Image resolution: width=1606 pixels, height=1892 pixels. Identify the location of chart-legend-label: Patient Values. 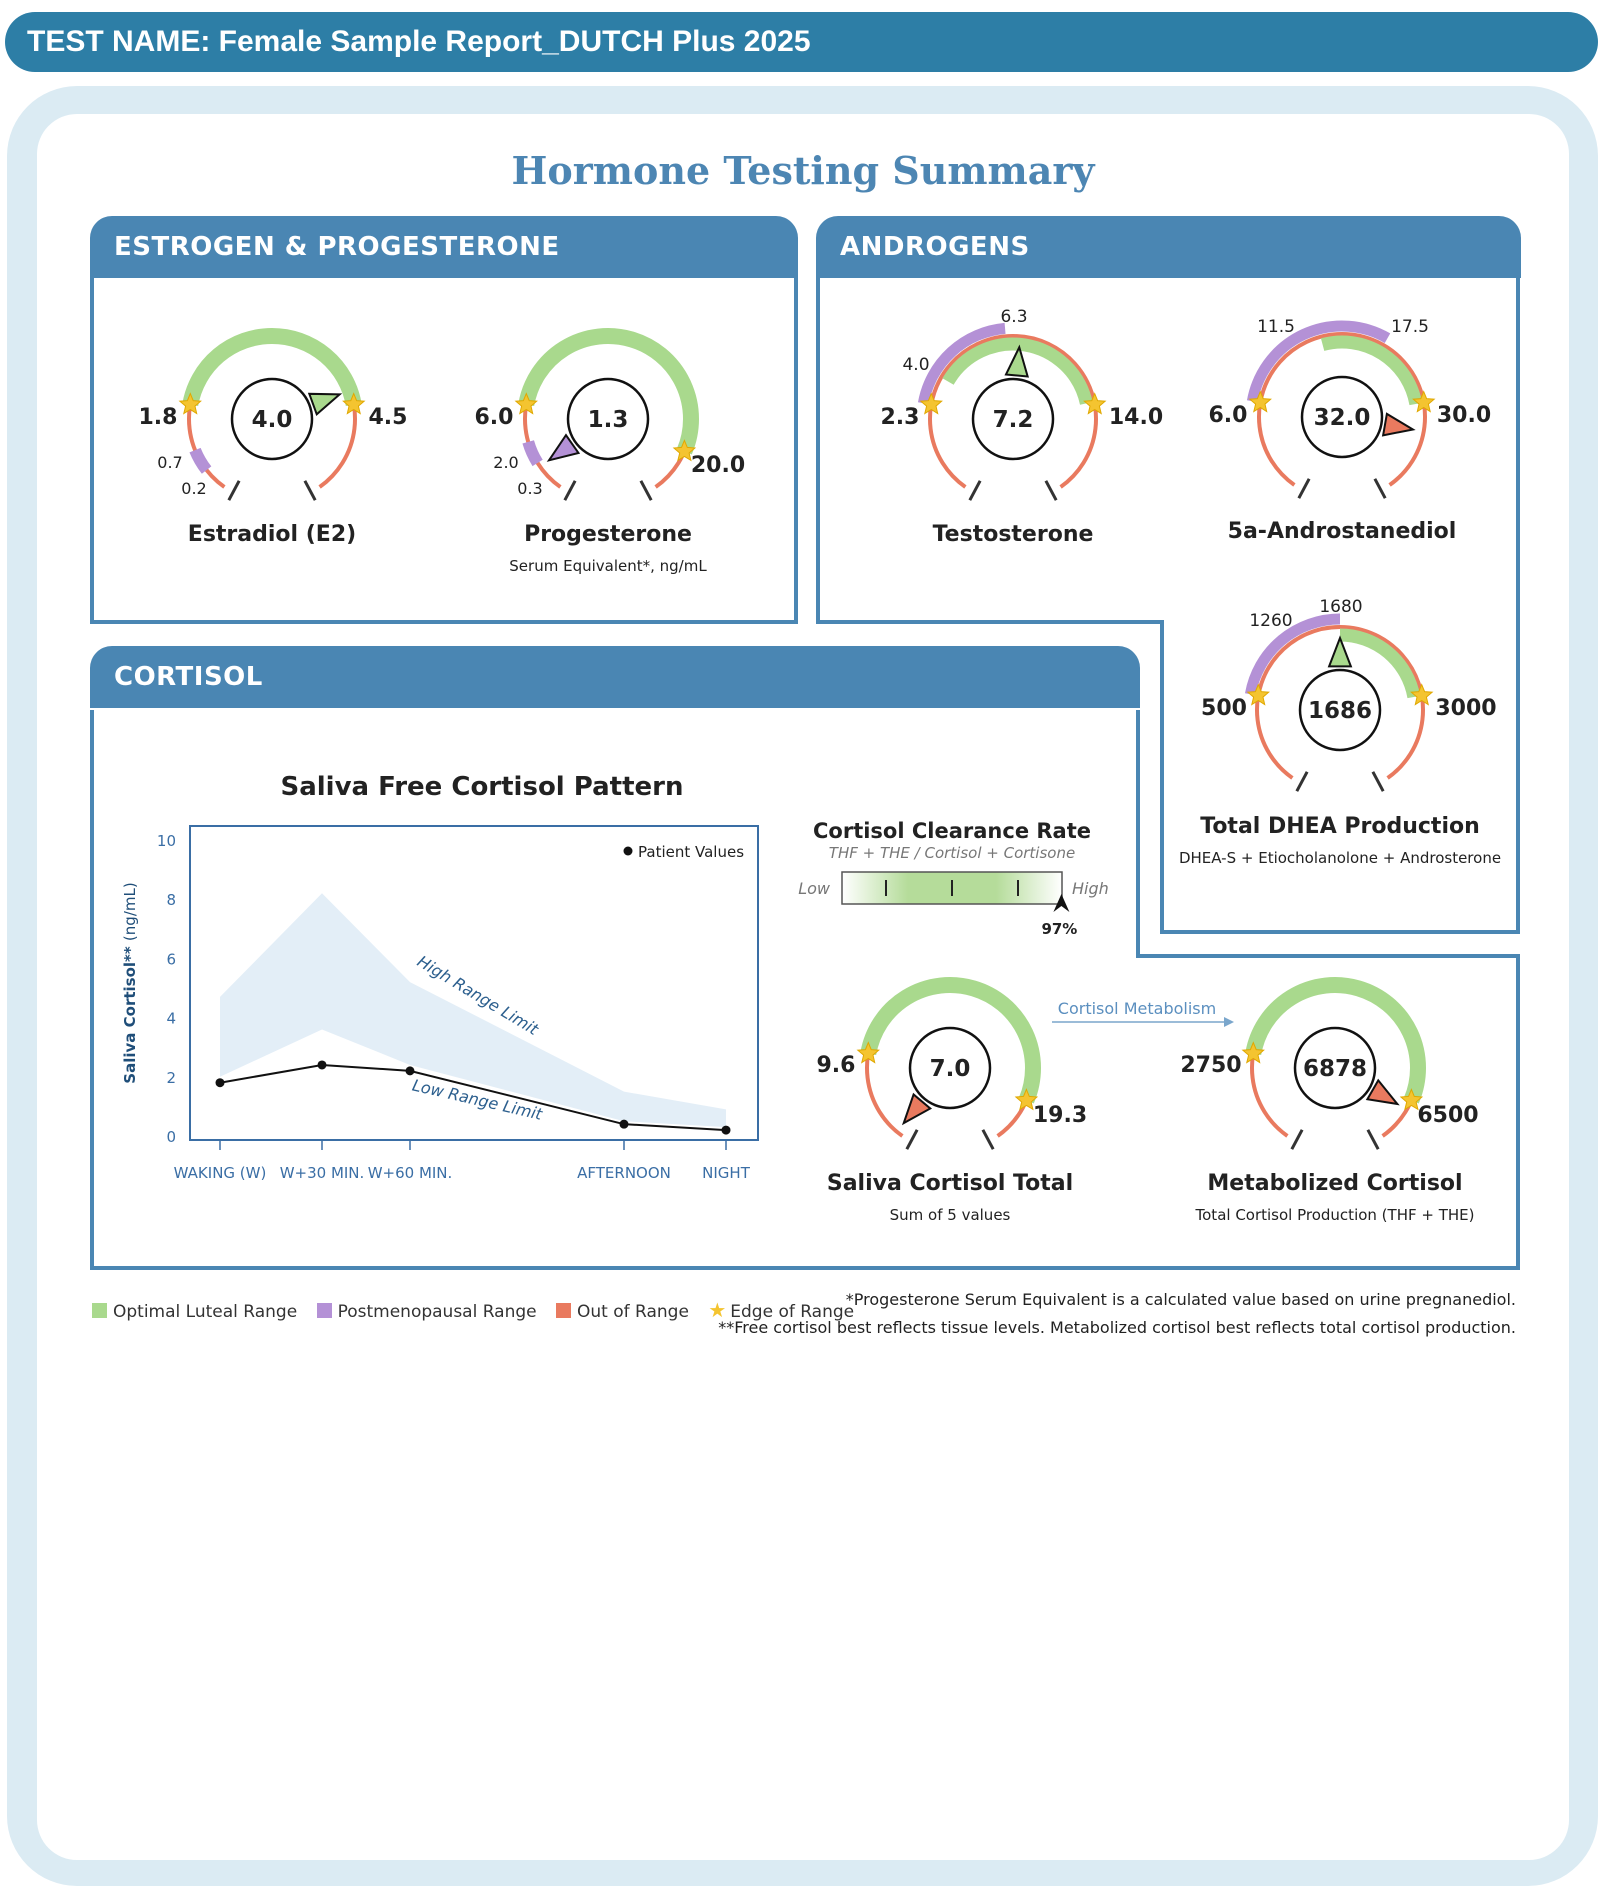
(691, 852).